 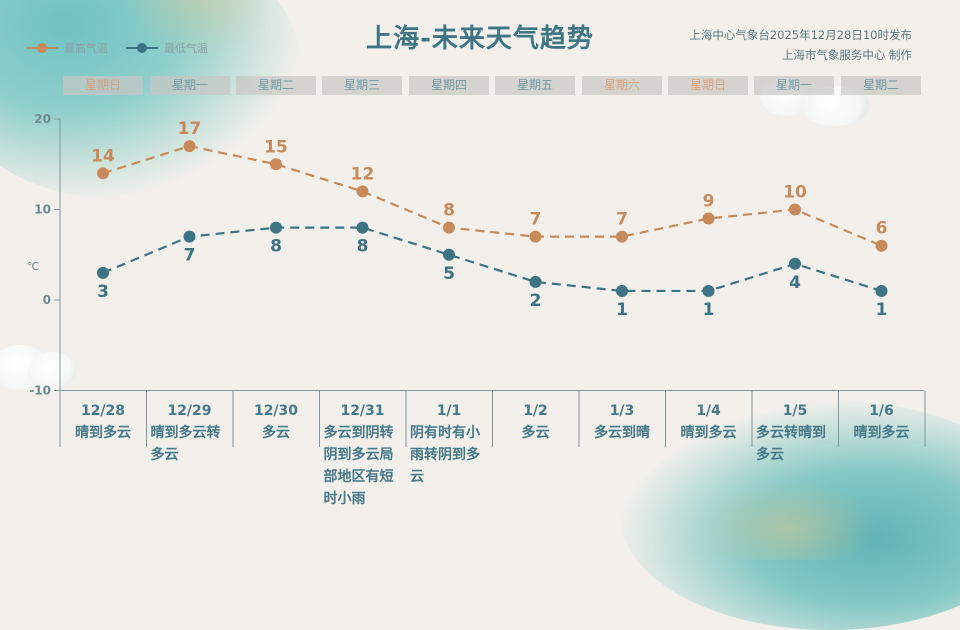 What do you see at coordinates (492, 259) in the screenshot?
I see `low-temp-line` at bounding box center [492, 259].